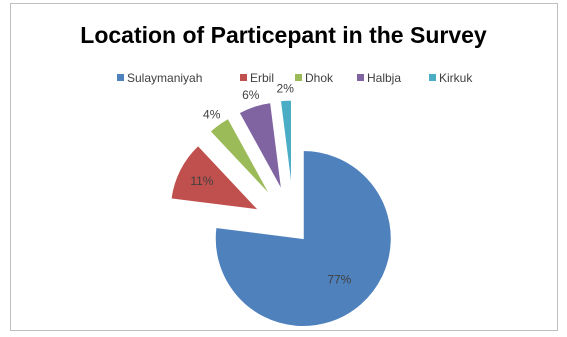  What do you see at coordinates (251, 95) in the screenshot?
I see `data-label-halbja: 6%` at bounding box center [251, 95].